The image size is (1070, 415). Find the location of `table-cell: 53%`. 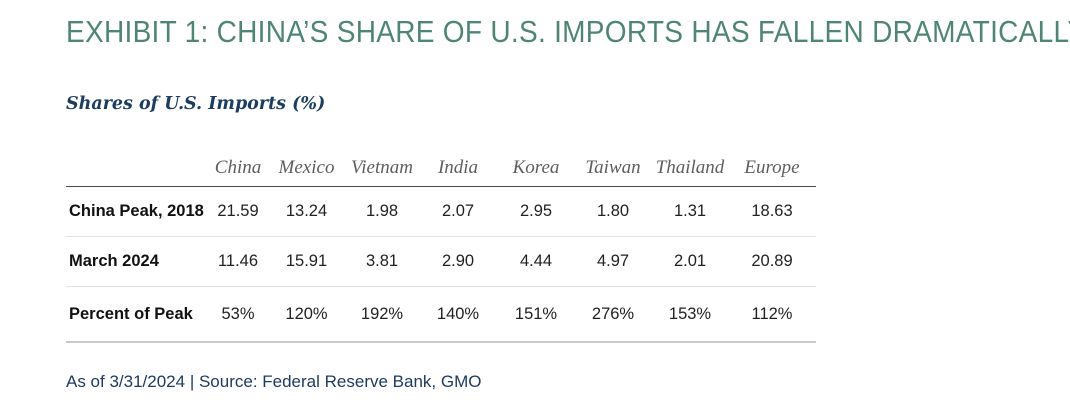

table-cell: 53% is located at coordinates (238, 314).